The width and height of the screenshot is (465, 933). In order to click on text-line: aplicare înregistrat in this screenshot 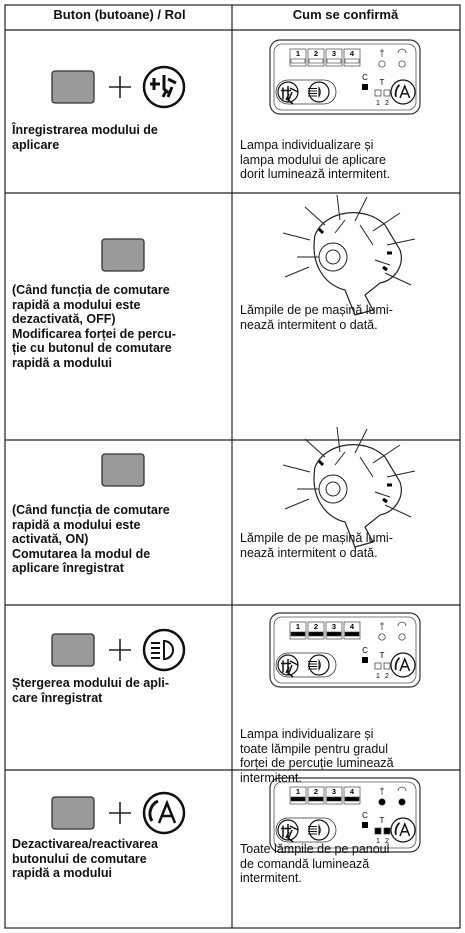, I will do `click(68, 568)`.